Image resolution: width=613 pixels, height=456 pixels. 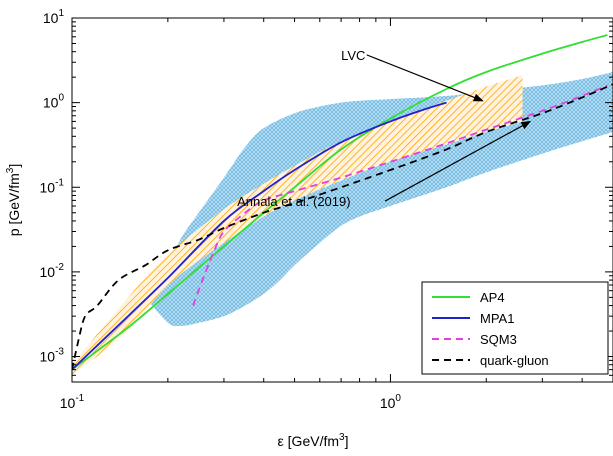 I want to click on legend-label-sqm3: SQM3, so click(x=498, y=339).